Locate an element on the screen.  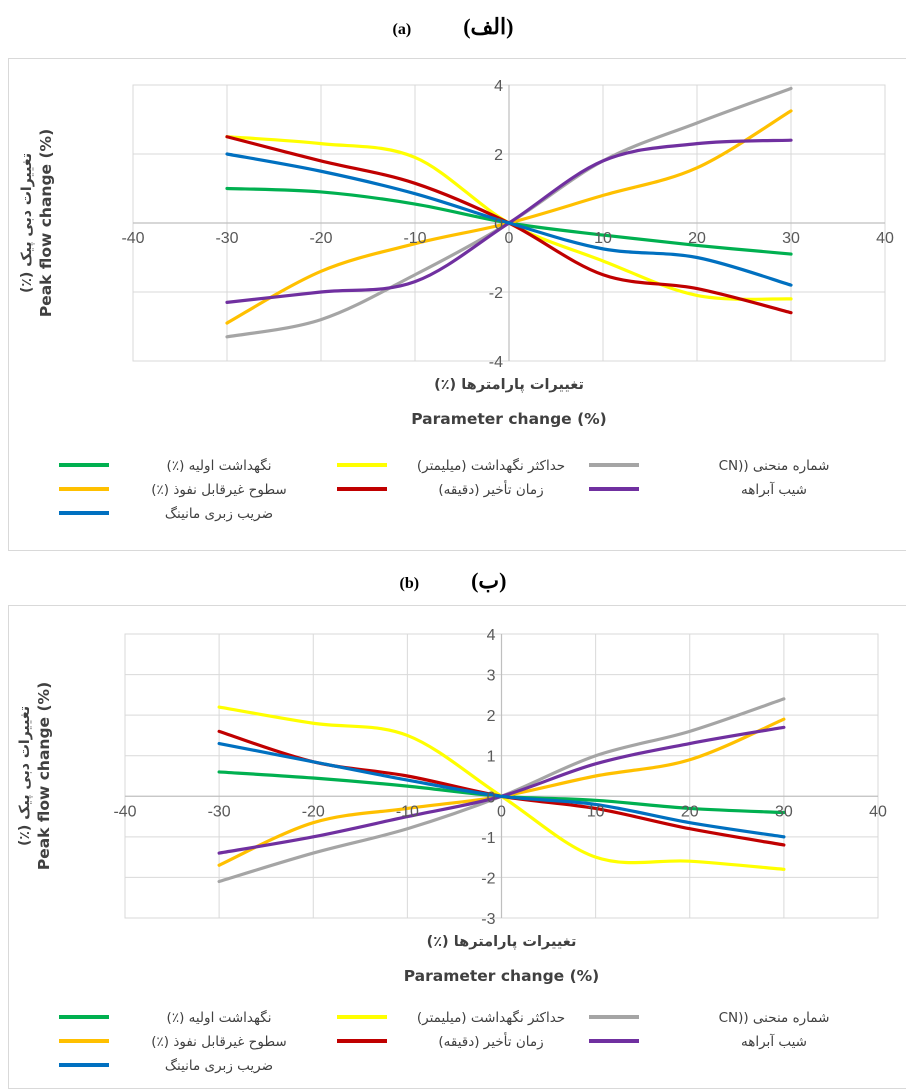
chart-a-x-tick-label: -20 is located at coordinates (320, 238).